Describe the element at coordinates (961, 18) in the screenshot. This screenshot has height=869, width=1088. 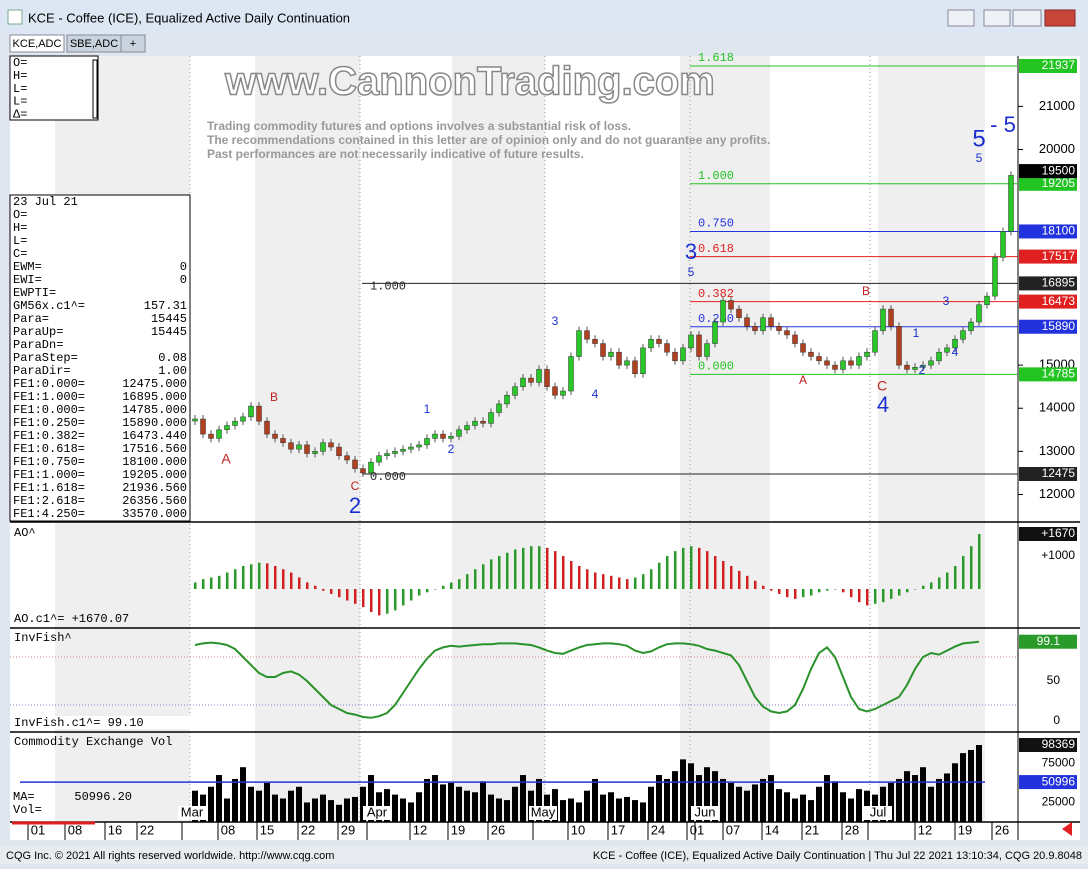
I see `pin-button` at that location.